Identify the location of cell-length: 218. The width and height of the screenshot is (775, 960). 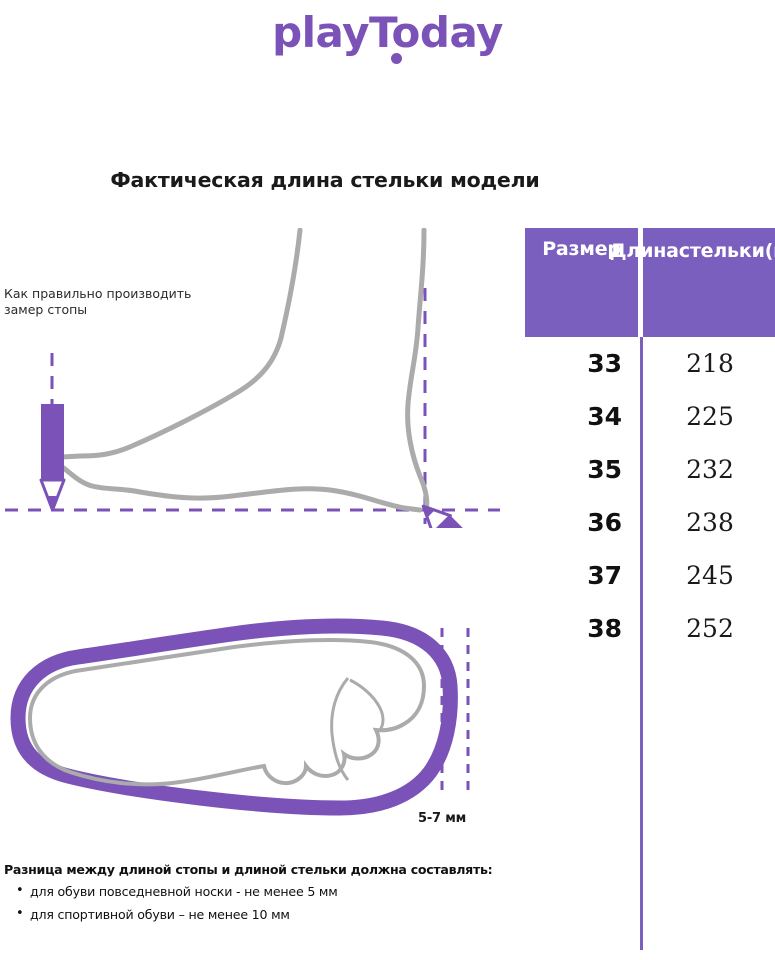
(710, 363).